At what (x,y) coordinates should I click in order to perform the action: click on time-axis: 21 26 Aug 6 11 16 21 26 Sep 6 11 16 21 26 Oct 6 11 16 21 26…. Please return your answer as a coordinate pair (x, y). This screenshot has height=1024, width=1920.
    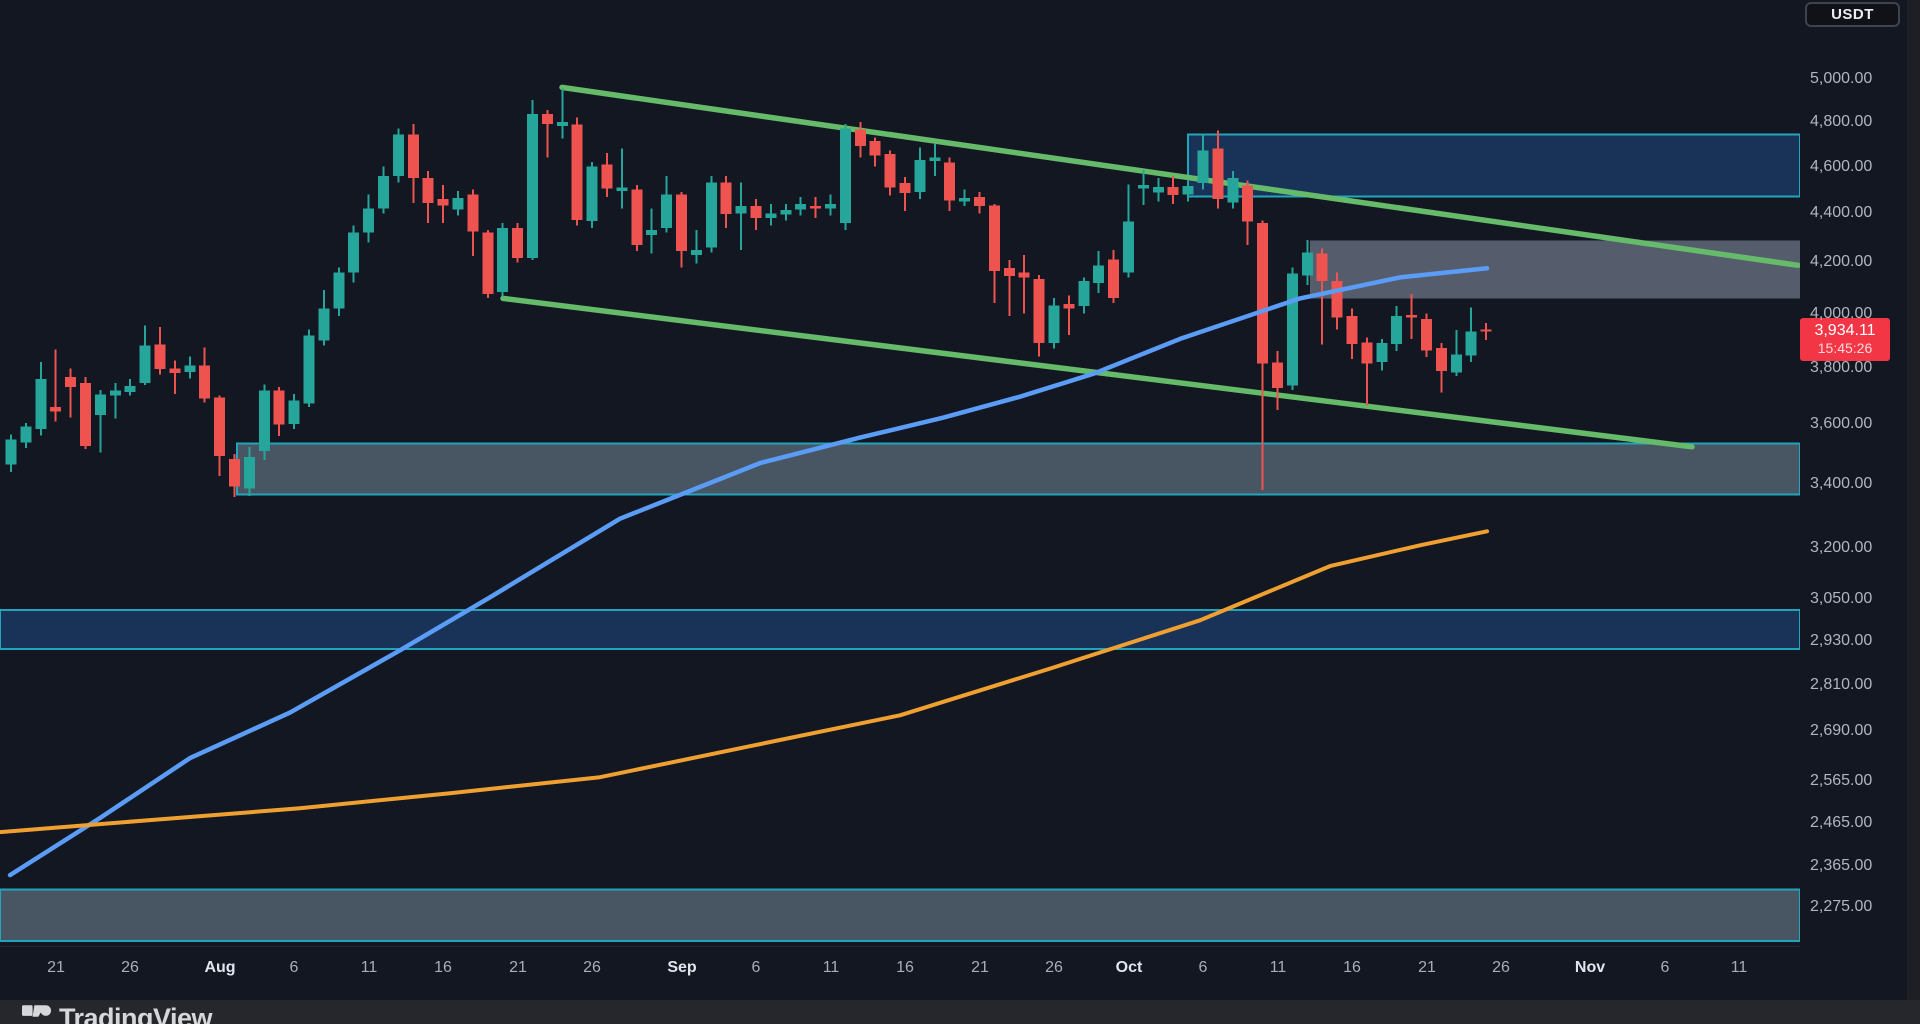
    Looking at the image, I should click on (900, 973).